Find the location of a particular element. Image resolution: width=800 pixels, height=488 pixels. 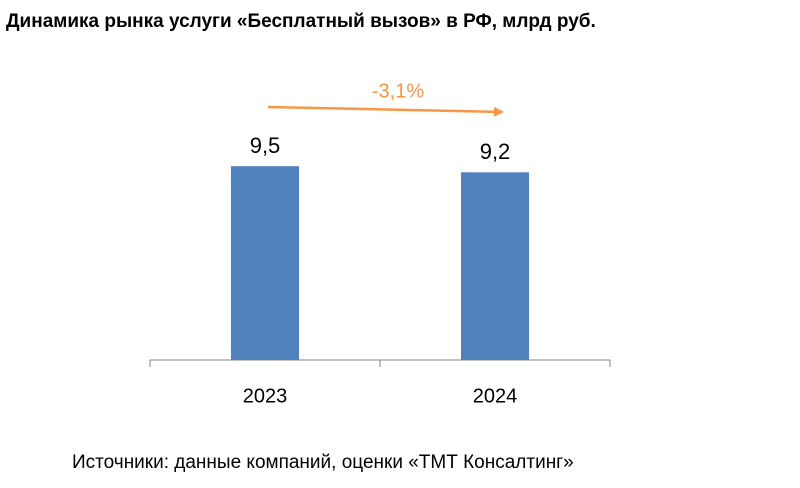

x-tick-label: 2023 is located at coordinates (265, 396).